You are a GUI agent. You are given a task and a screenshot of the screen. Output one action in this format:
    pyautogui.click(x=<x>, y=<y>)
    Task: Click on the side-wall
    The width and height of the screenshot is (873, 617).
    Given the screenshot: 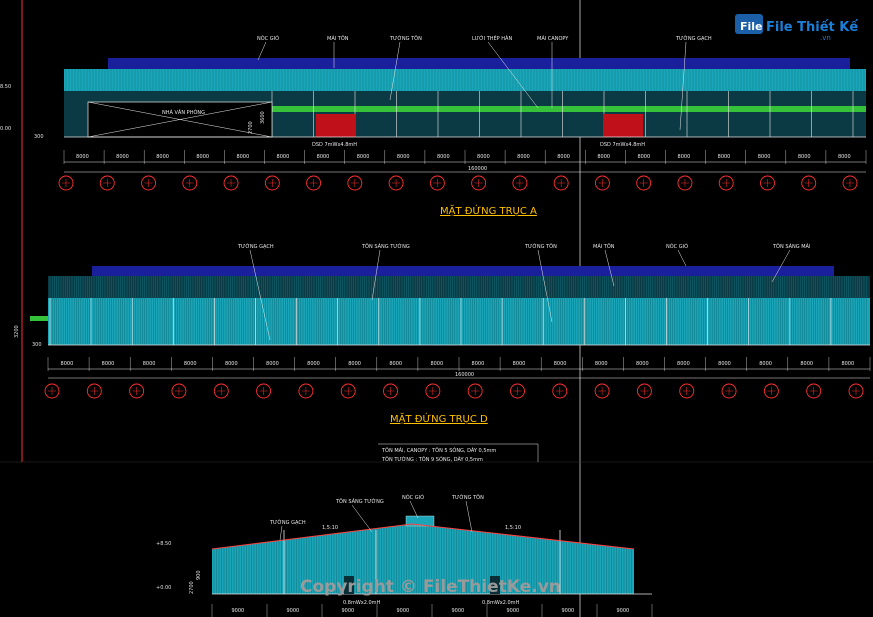 What is the action you would take?
    pyautogui.click(x=423, y=559)
    